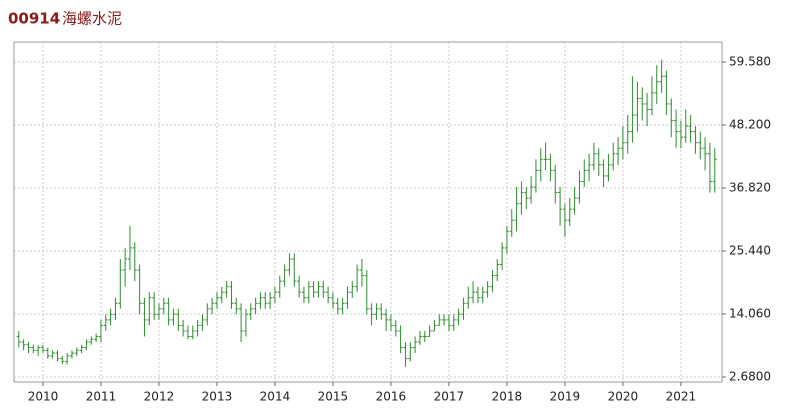  I want to click on x-tick-label: 2017, so click(449, 397).